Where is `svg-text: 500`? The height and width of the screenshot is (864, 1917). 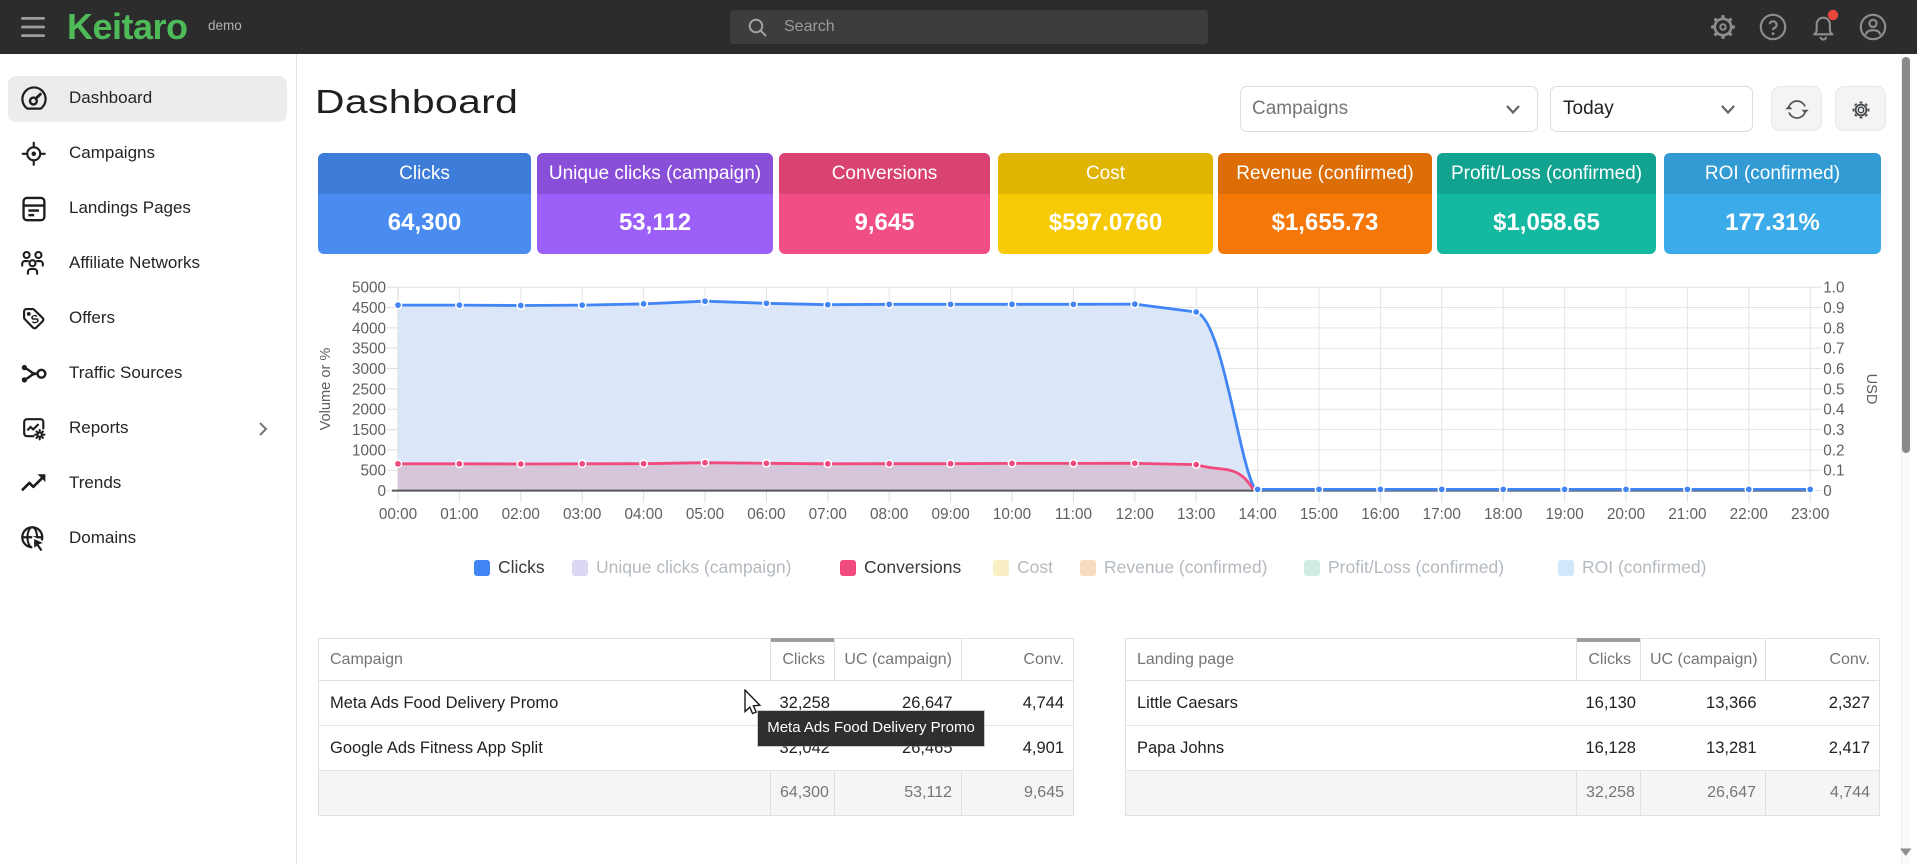 svg-text: 500 is located at coordinates (373, 471).